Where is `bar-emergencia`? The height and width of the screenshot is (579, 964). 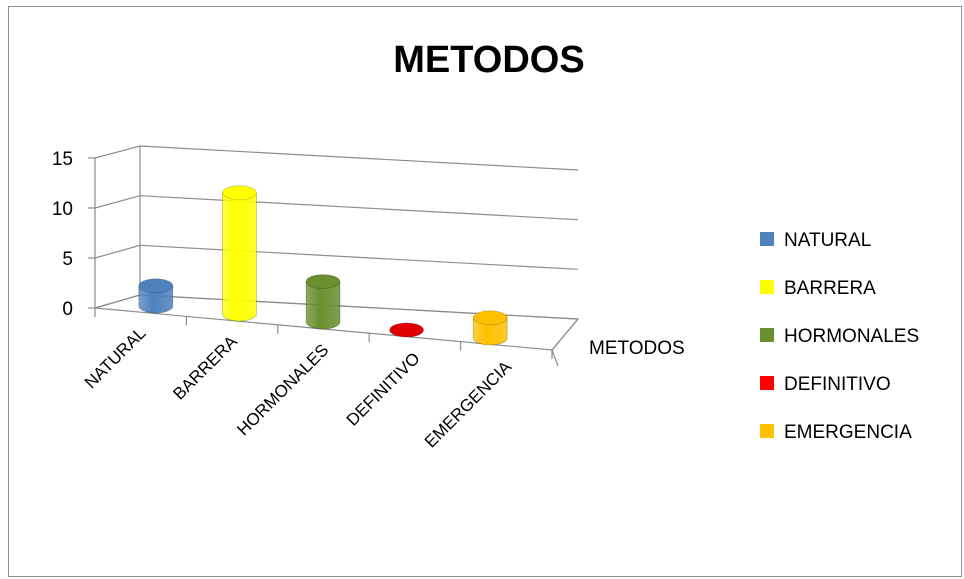 bar-emergencia is located at coordinates (490, 328).